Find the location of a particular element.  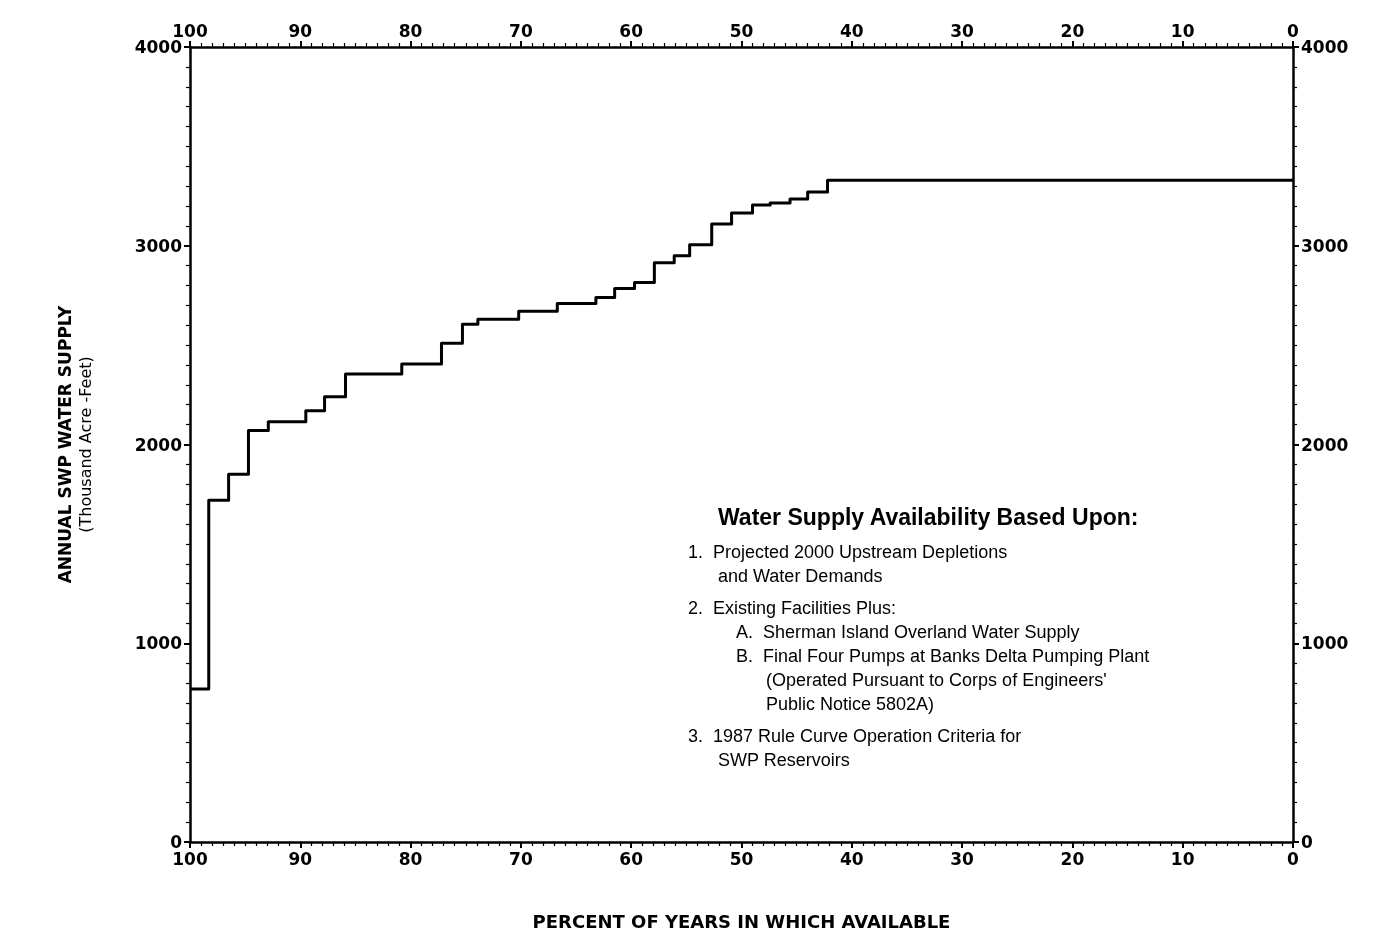

x-tick-label: 40 is located at coordinates (851, 858).